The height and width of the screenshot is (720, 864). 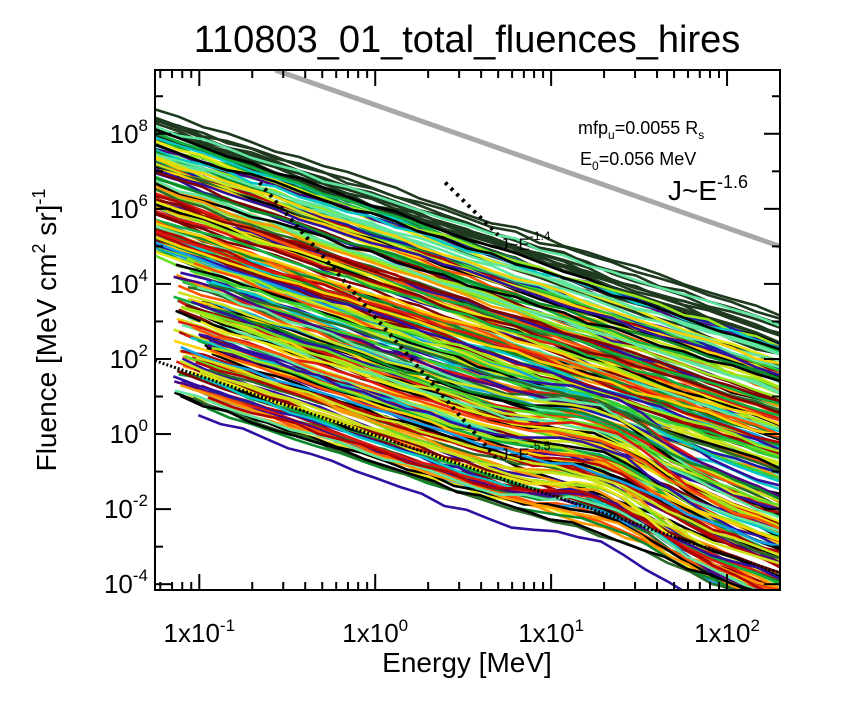 I want to click on y-tick-label: 10⁴, so click(x=129, y=282).